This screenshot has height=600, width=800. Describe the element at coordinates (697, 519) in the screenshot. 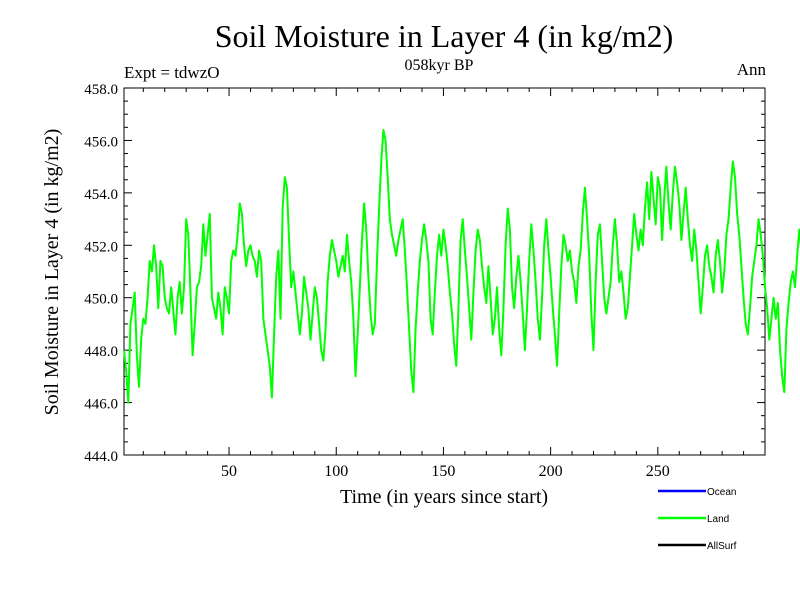

I see `legend: Ocean Land AllSurf` at that location.